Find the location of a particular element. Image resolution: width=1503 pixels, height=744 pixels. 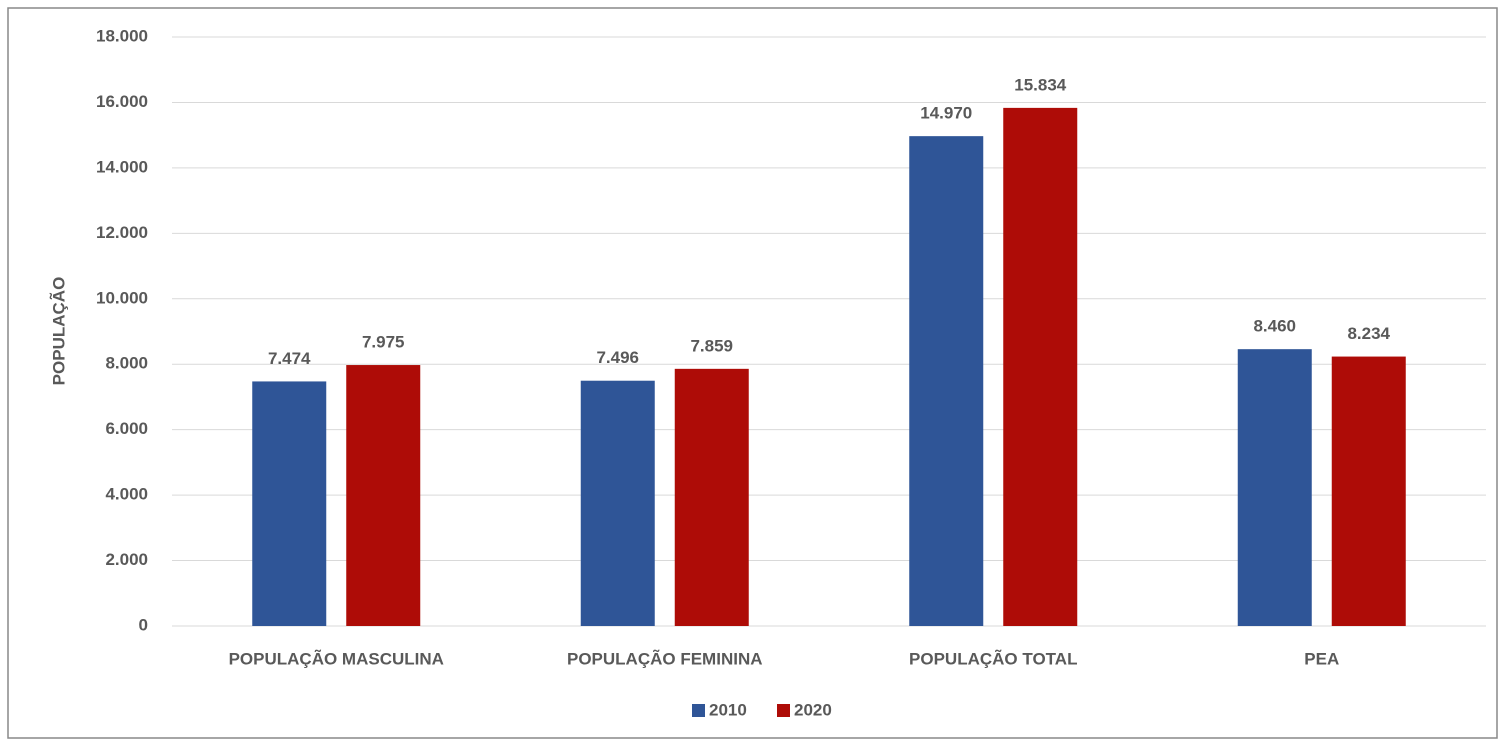

data-label: 7.474 is located at coordinates (289, 358).